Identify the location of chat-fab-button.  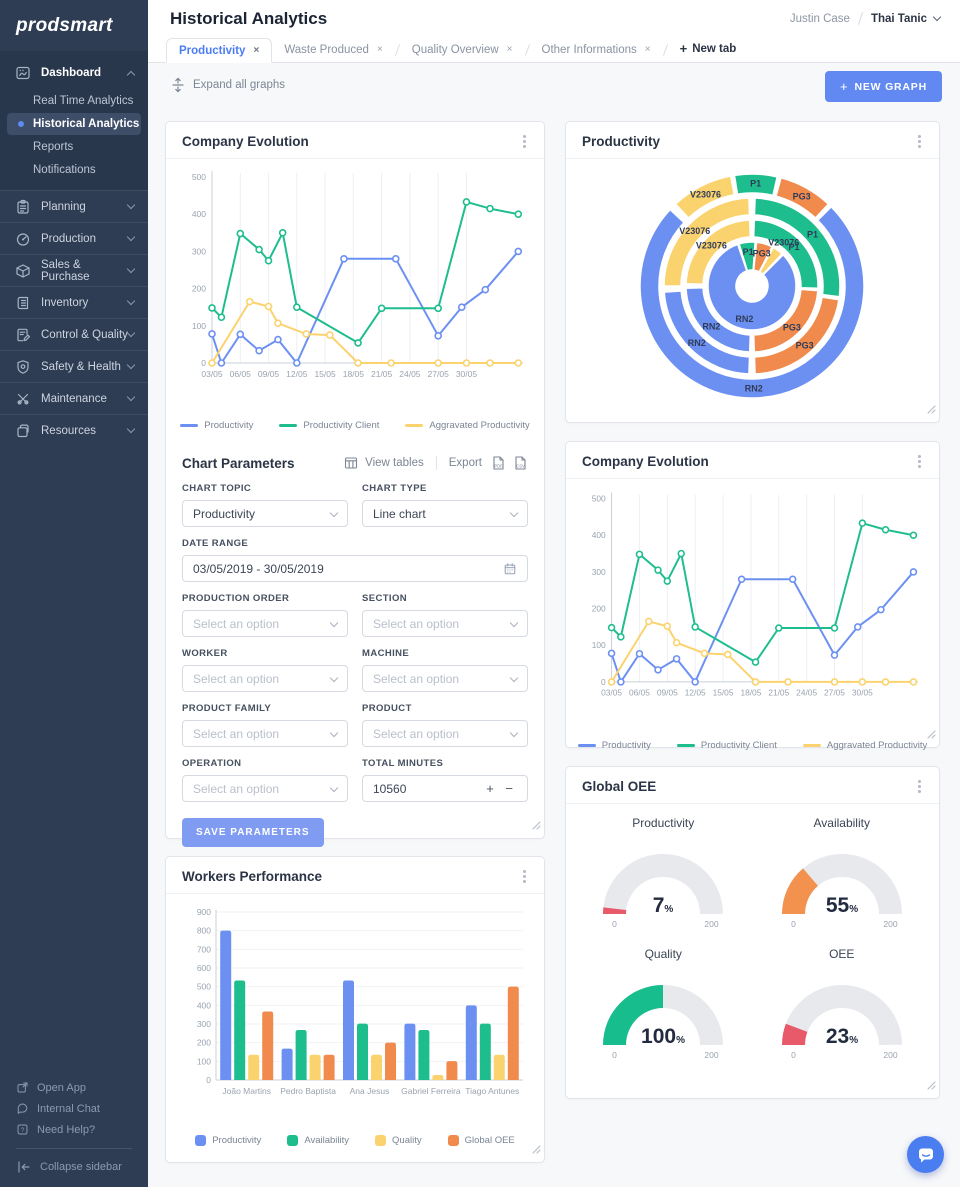
(925, 1154).